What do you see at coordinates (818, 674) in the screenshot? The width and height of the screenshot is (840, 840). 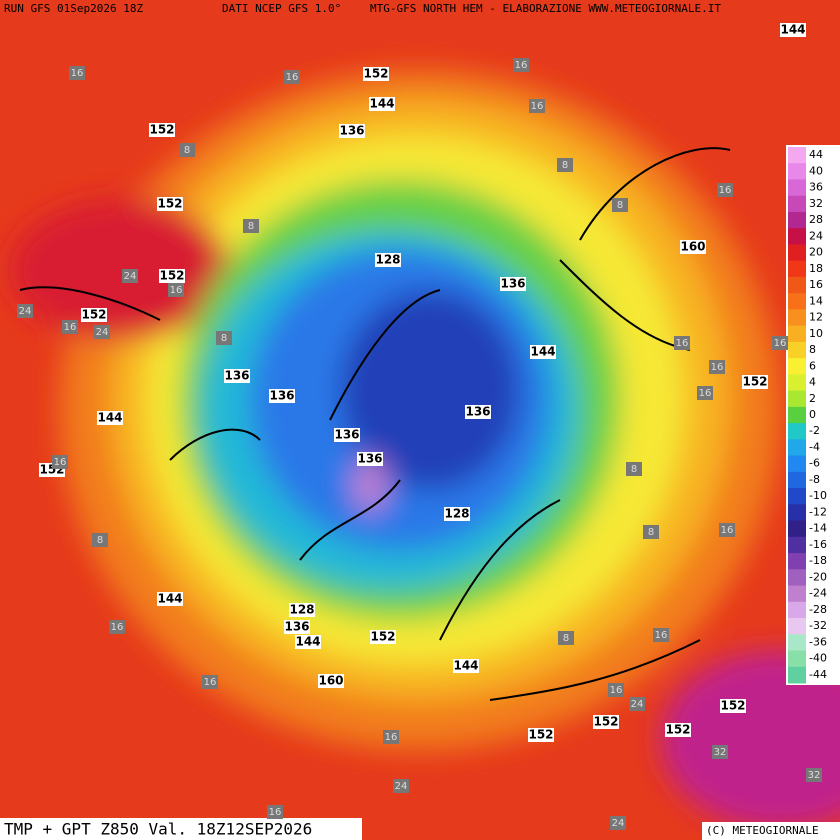 I see `legend-label: -44` at bounding box center [818, 674].